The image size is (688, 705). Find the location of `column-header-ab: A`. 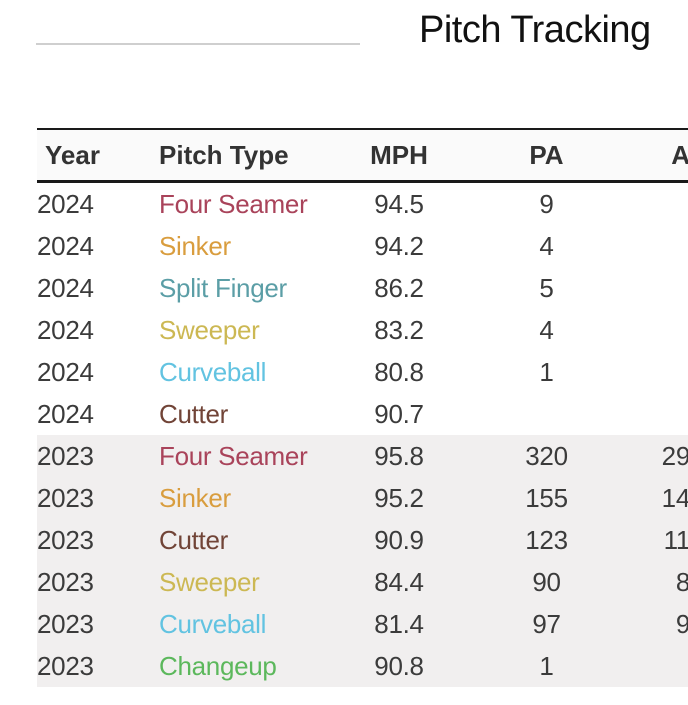

column-header-ab: A is located at coordinates (679, 154).